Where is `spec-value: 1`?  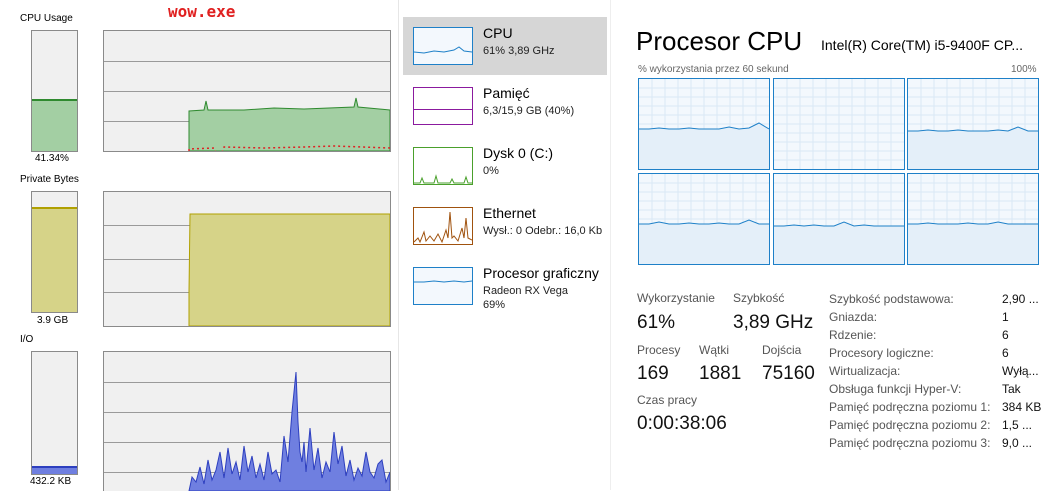
spec-value: 1 is located at coordinates (1005, 317).